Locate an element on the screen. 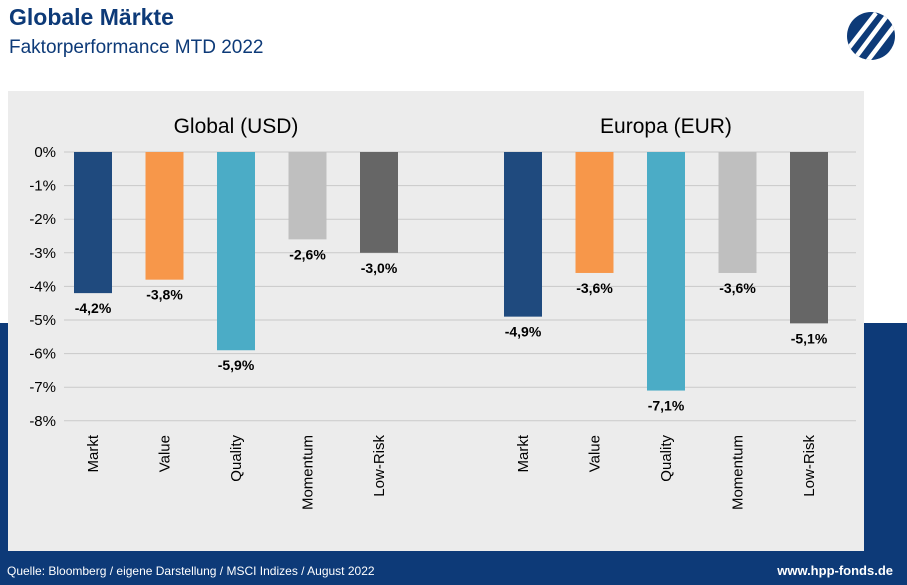 The image size is (907, 585). data-label: -5,1% is located at coordinates (809, 338).